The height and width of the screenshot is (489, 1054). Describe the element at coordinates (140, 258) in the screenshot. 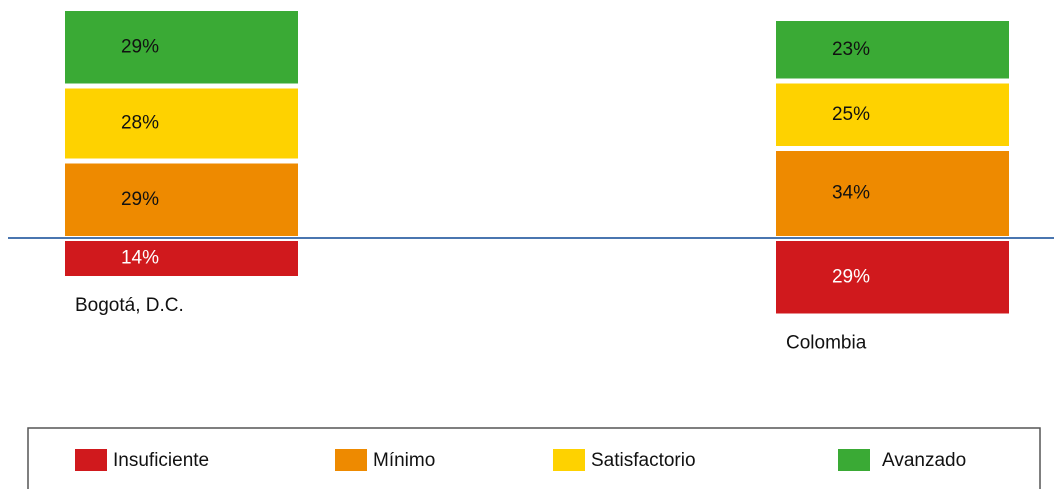

I see `value-label: 14%` at that location.